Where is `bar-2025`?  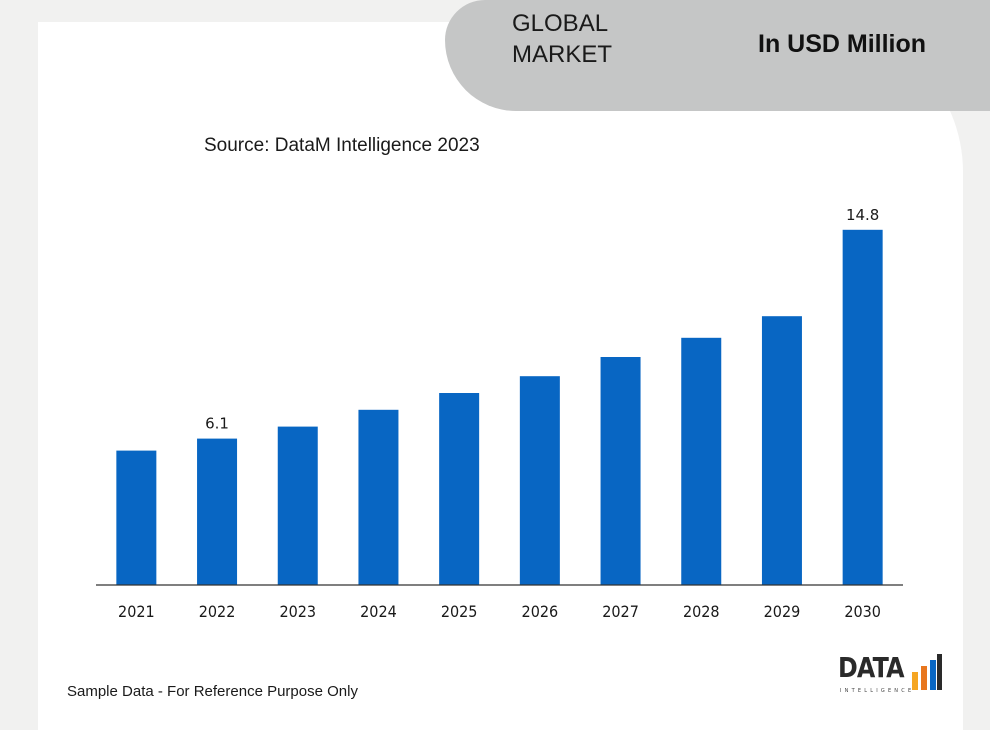
bar-2025 is located at coordinates (459, 489).